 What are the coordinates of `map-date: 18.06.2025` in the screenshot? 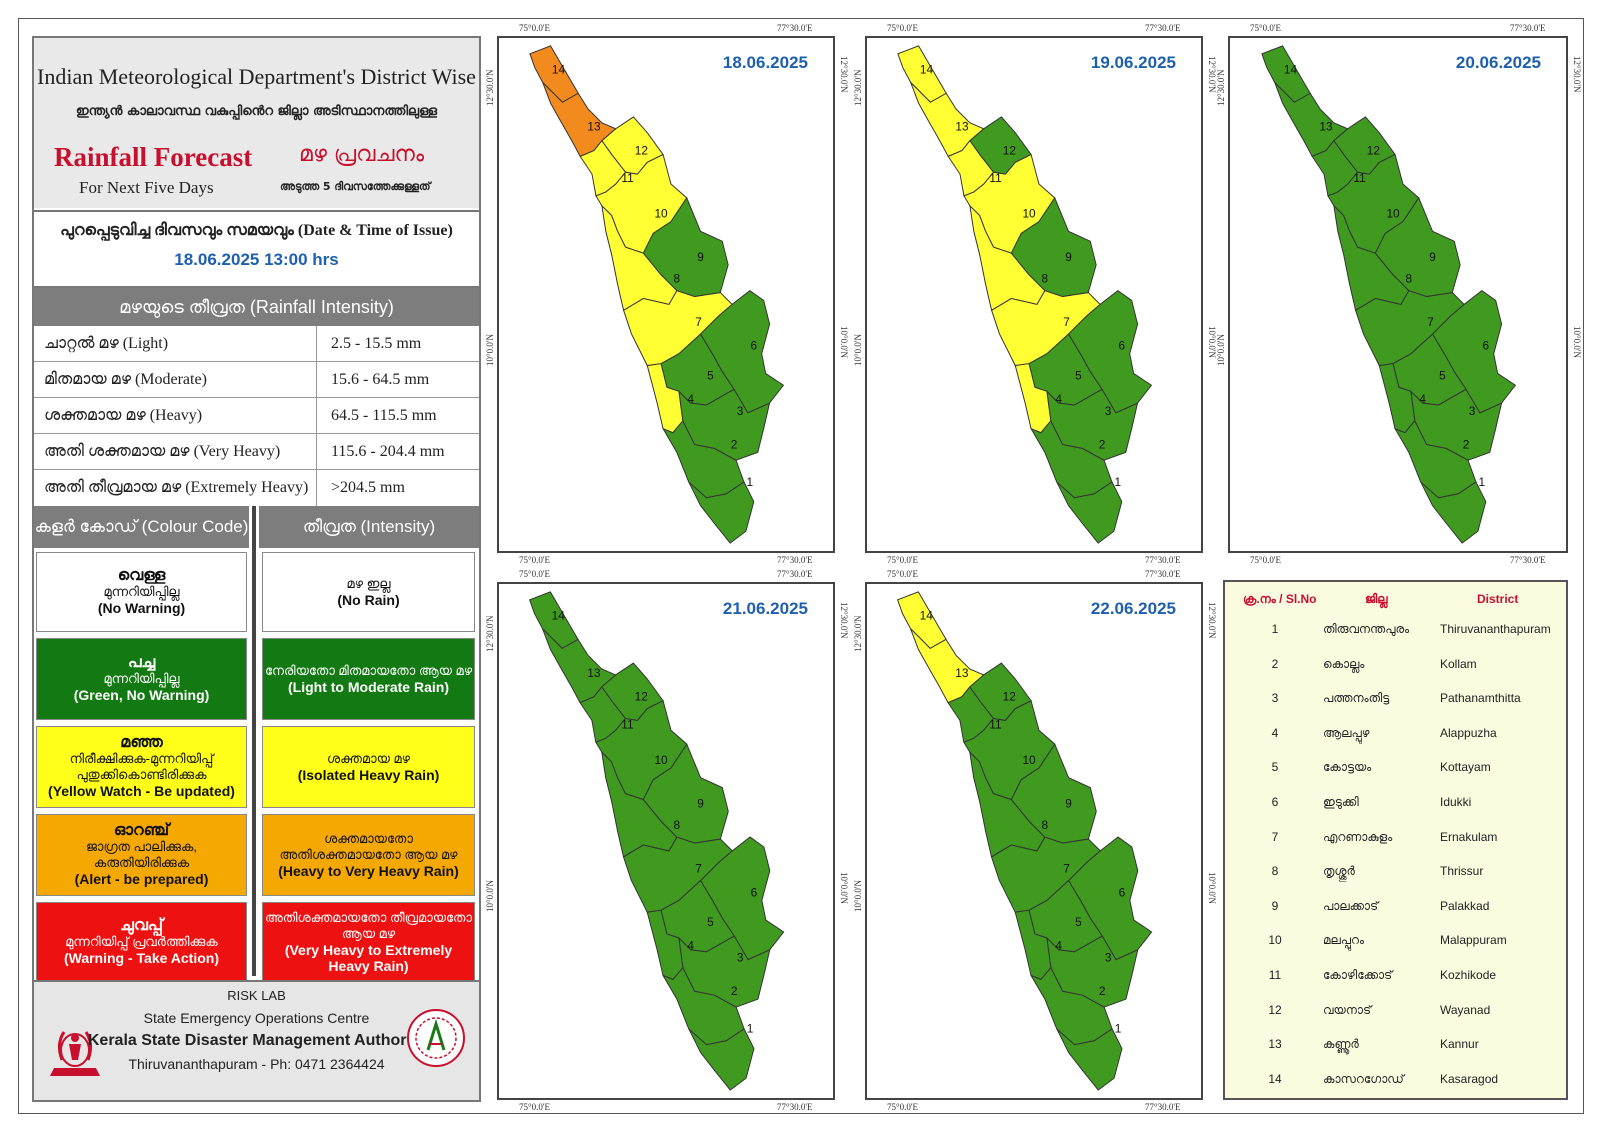 It's located at (765, 62).